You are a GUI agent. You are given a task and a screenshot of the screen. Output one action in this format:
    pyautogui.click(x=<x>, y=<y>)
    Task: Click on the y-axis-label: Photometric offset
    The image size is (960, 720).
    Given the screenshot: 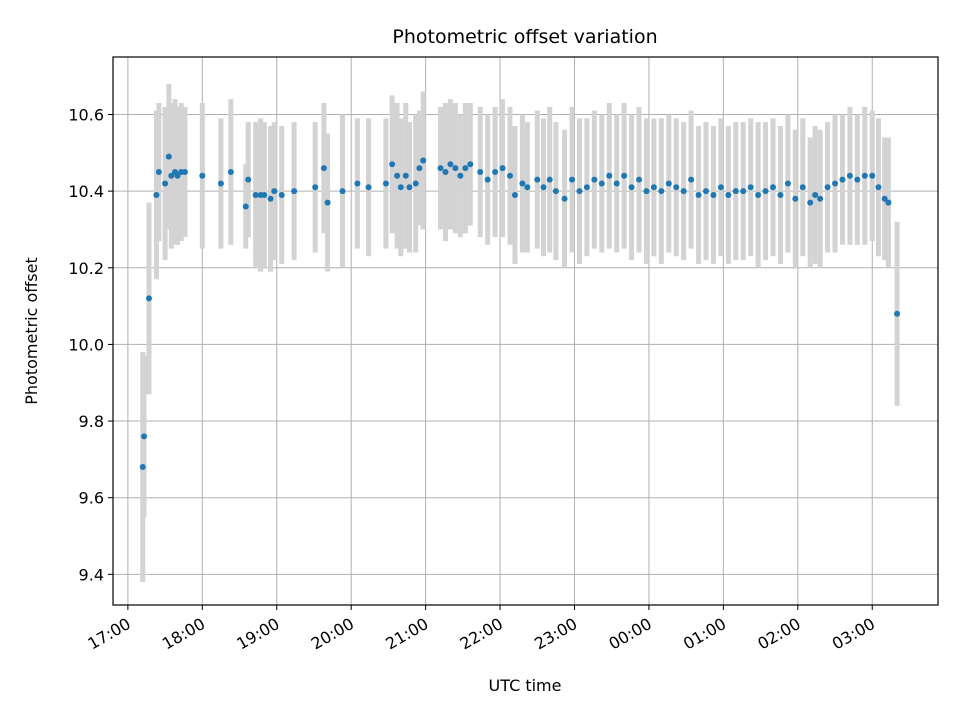 What is the action you would take?
    pyautogui.click(x=31, y=331)
    